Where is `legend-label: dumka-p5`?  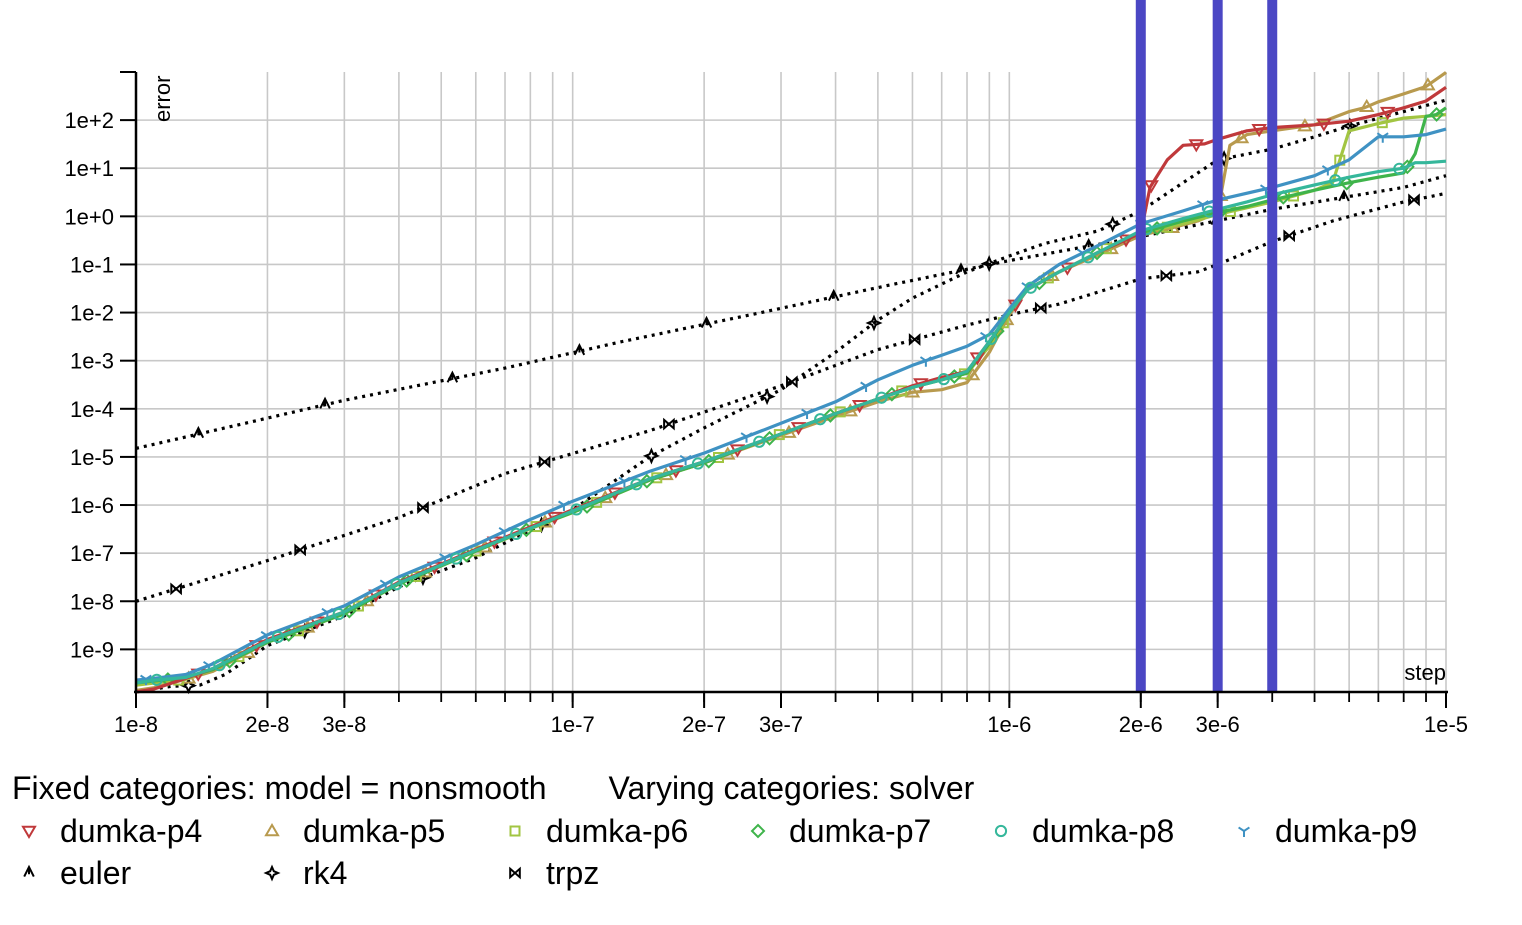
legend-label: dumka-p5 is located at coordinates (374, 830).